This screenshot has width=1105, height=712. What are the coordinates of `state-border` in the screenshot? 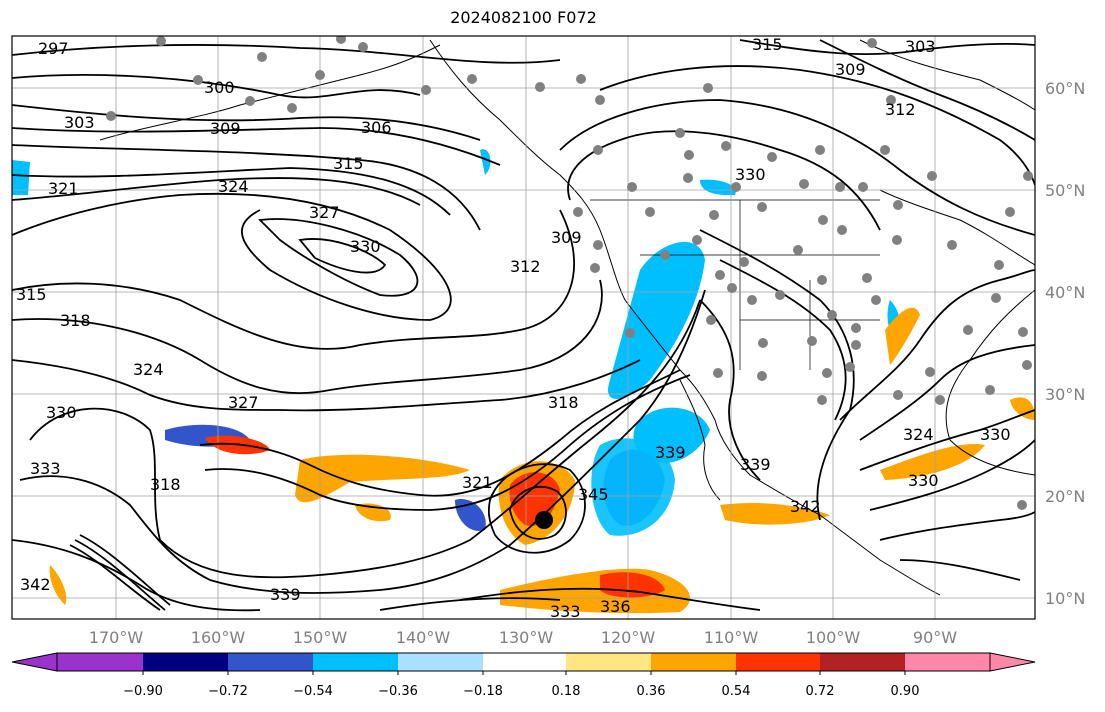 It's located at (735, 284).